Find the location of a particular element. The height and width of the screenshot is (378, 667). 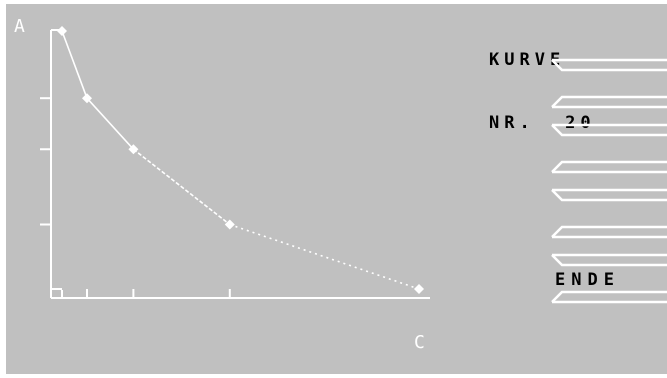

softkey-label: ENDE is located at coordinates (587, 280).